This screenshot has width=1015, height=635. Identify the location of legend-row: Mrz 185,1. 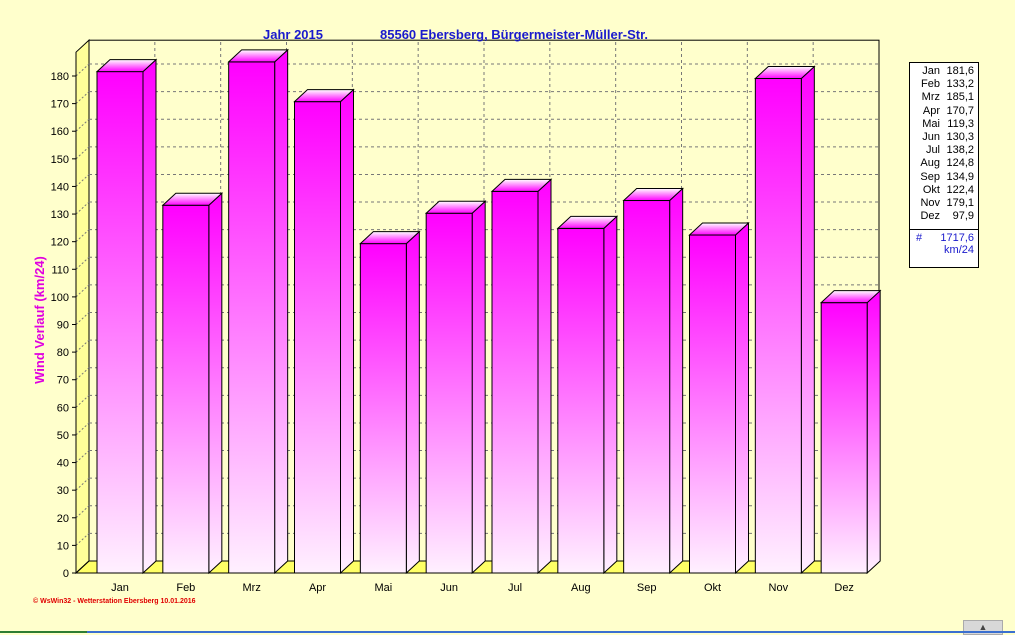
(944, 97).